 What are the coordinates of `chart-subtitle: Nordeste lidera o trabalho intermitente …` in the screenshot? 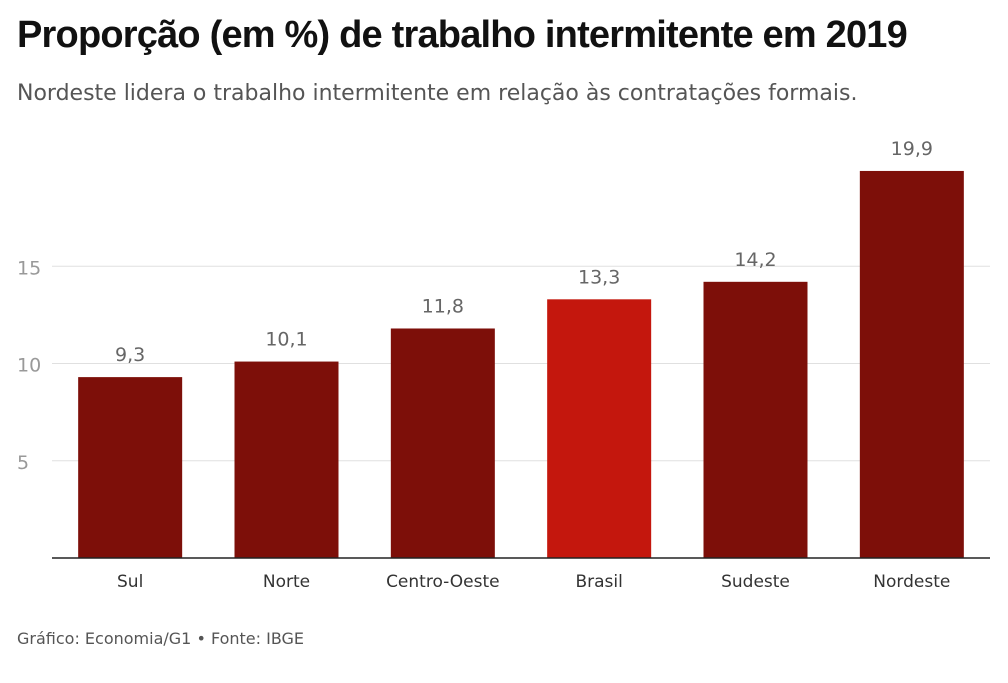 It's located at (437, 93).